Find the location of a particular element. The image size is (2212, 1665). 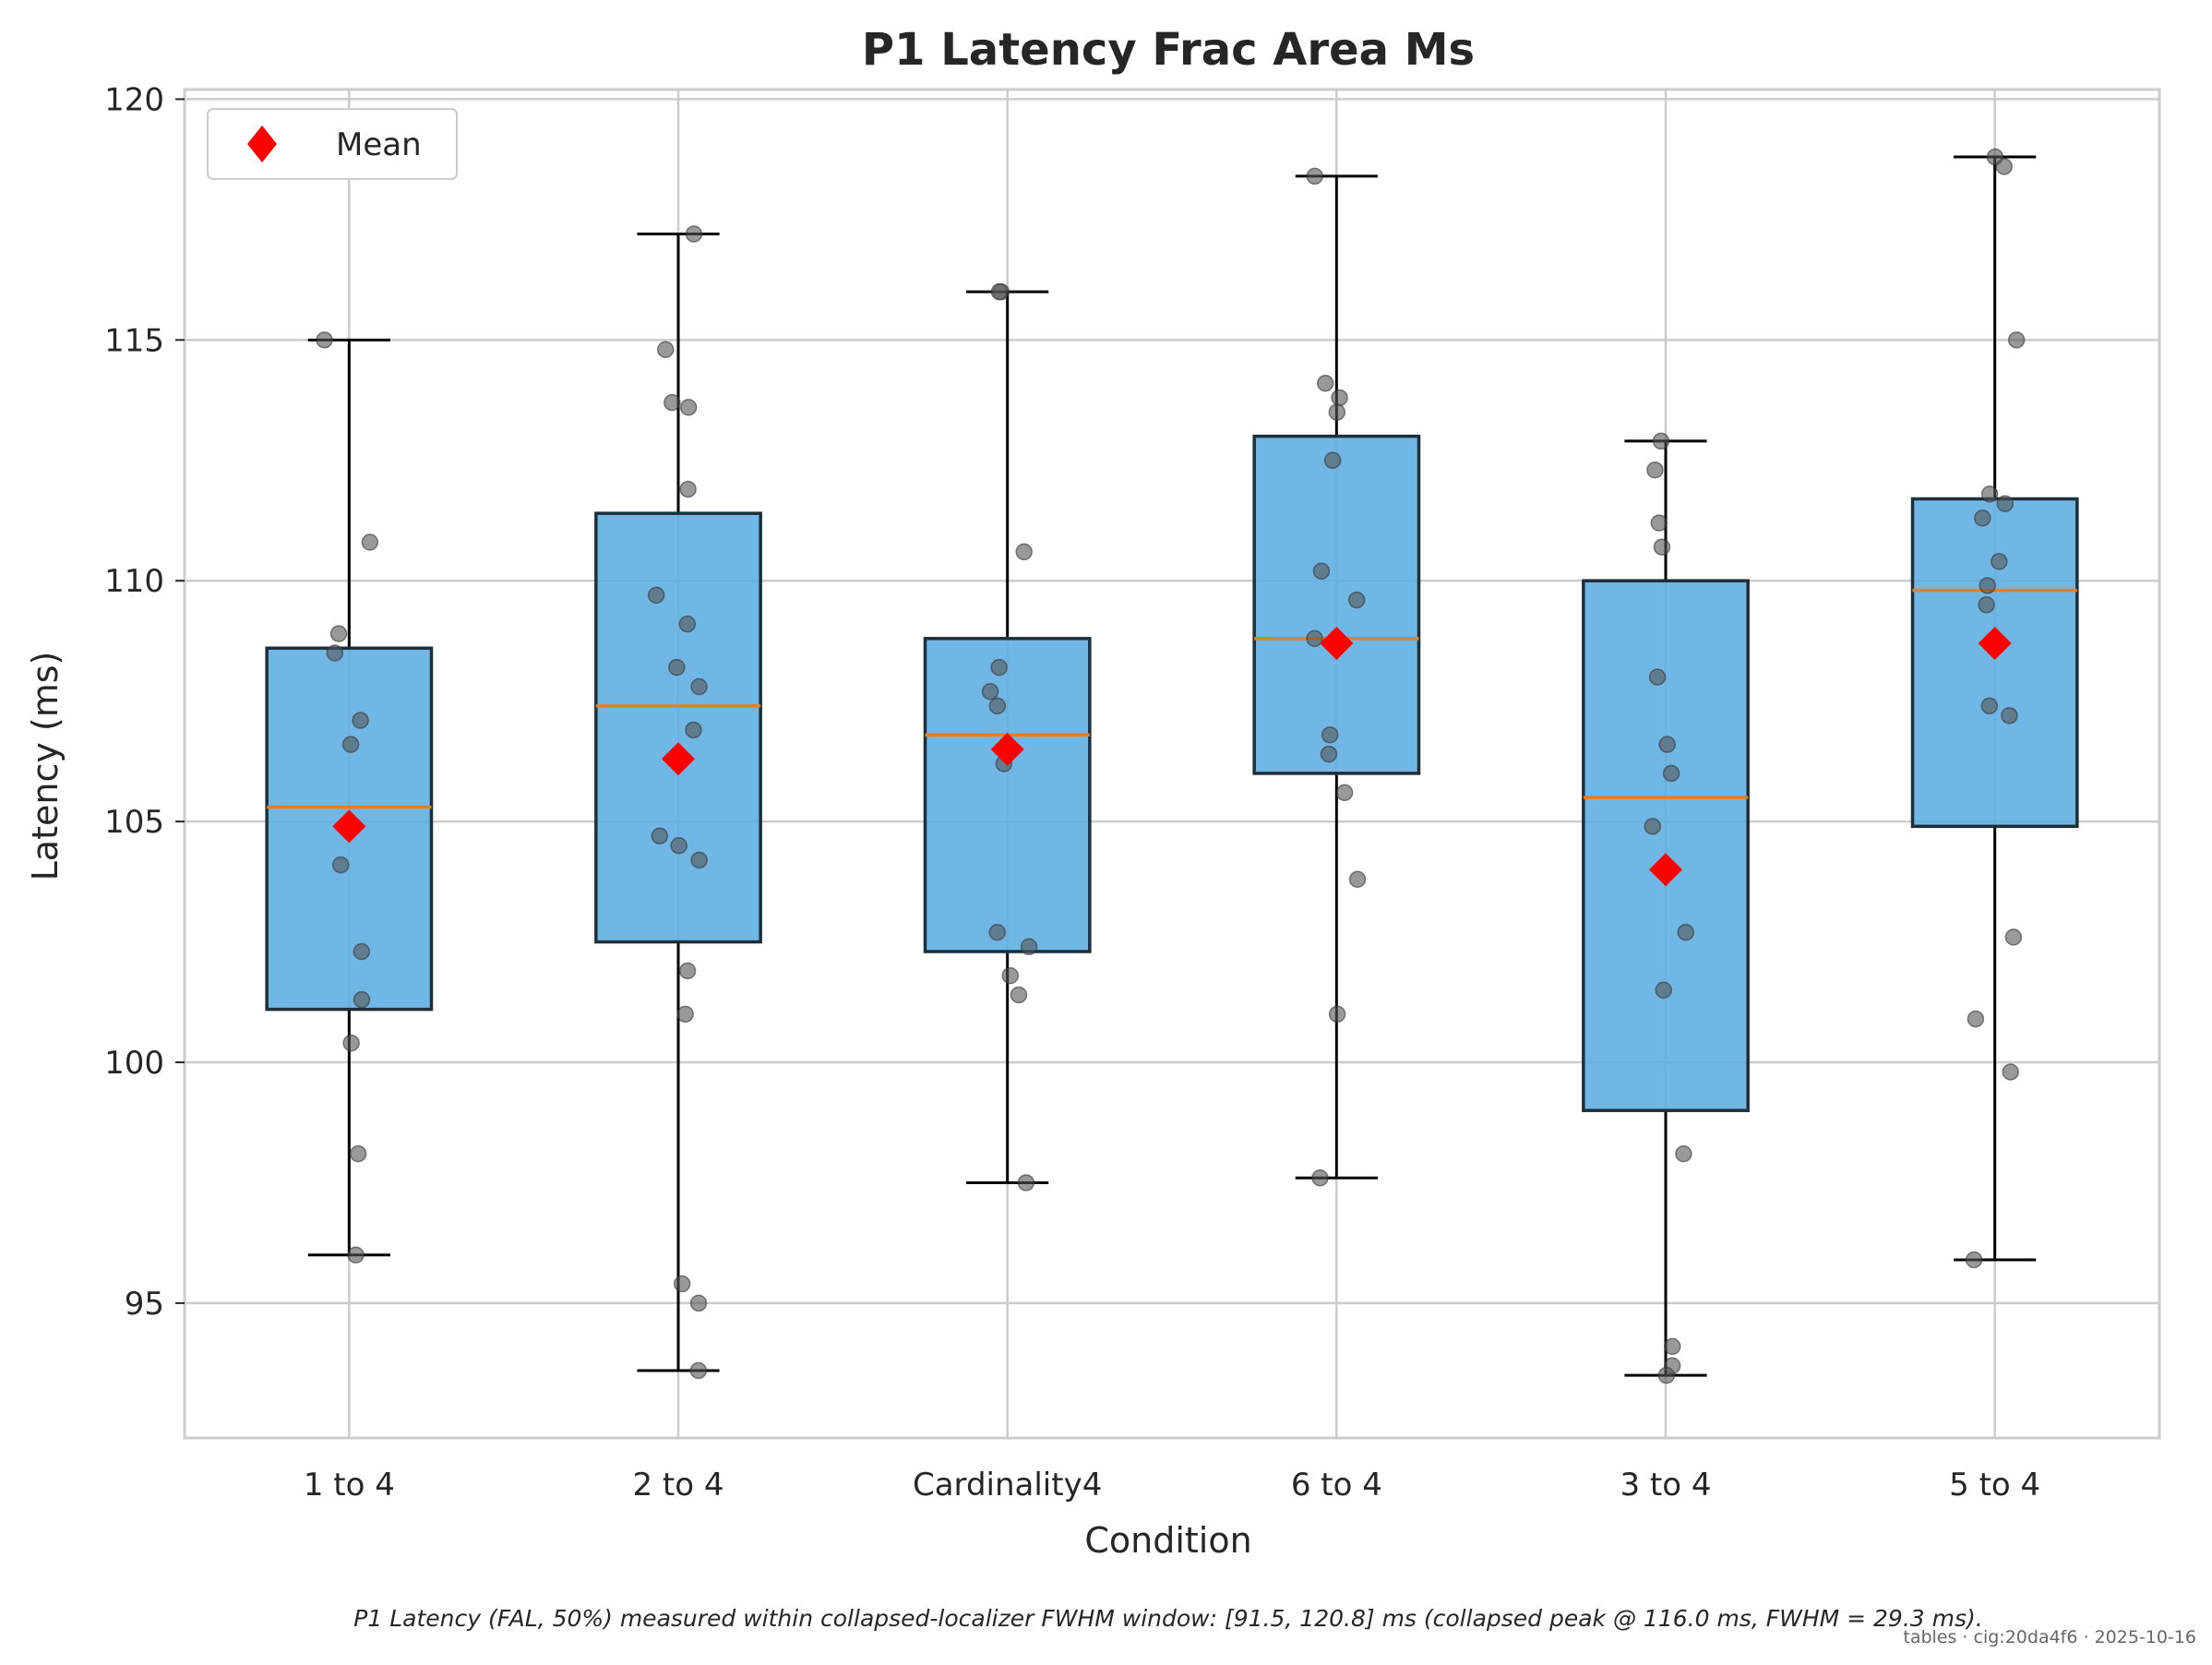

y-tick-label: 100 is located at coordinates (134, 1063).